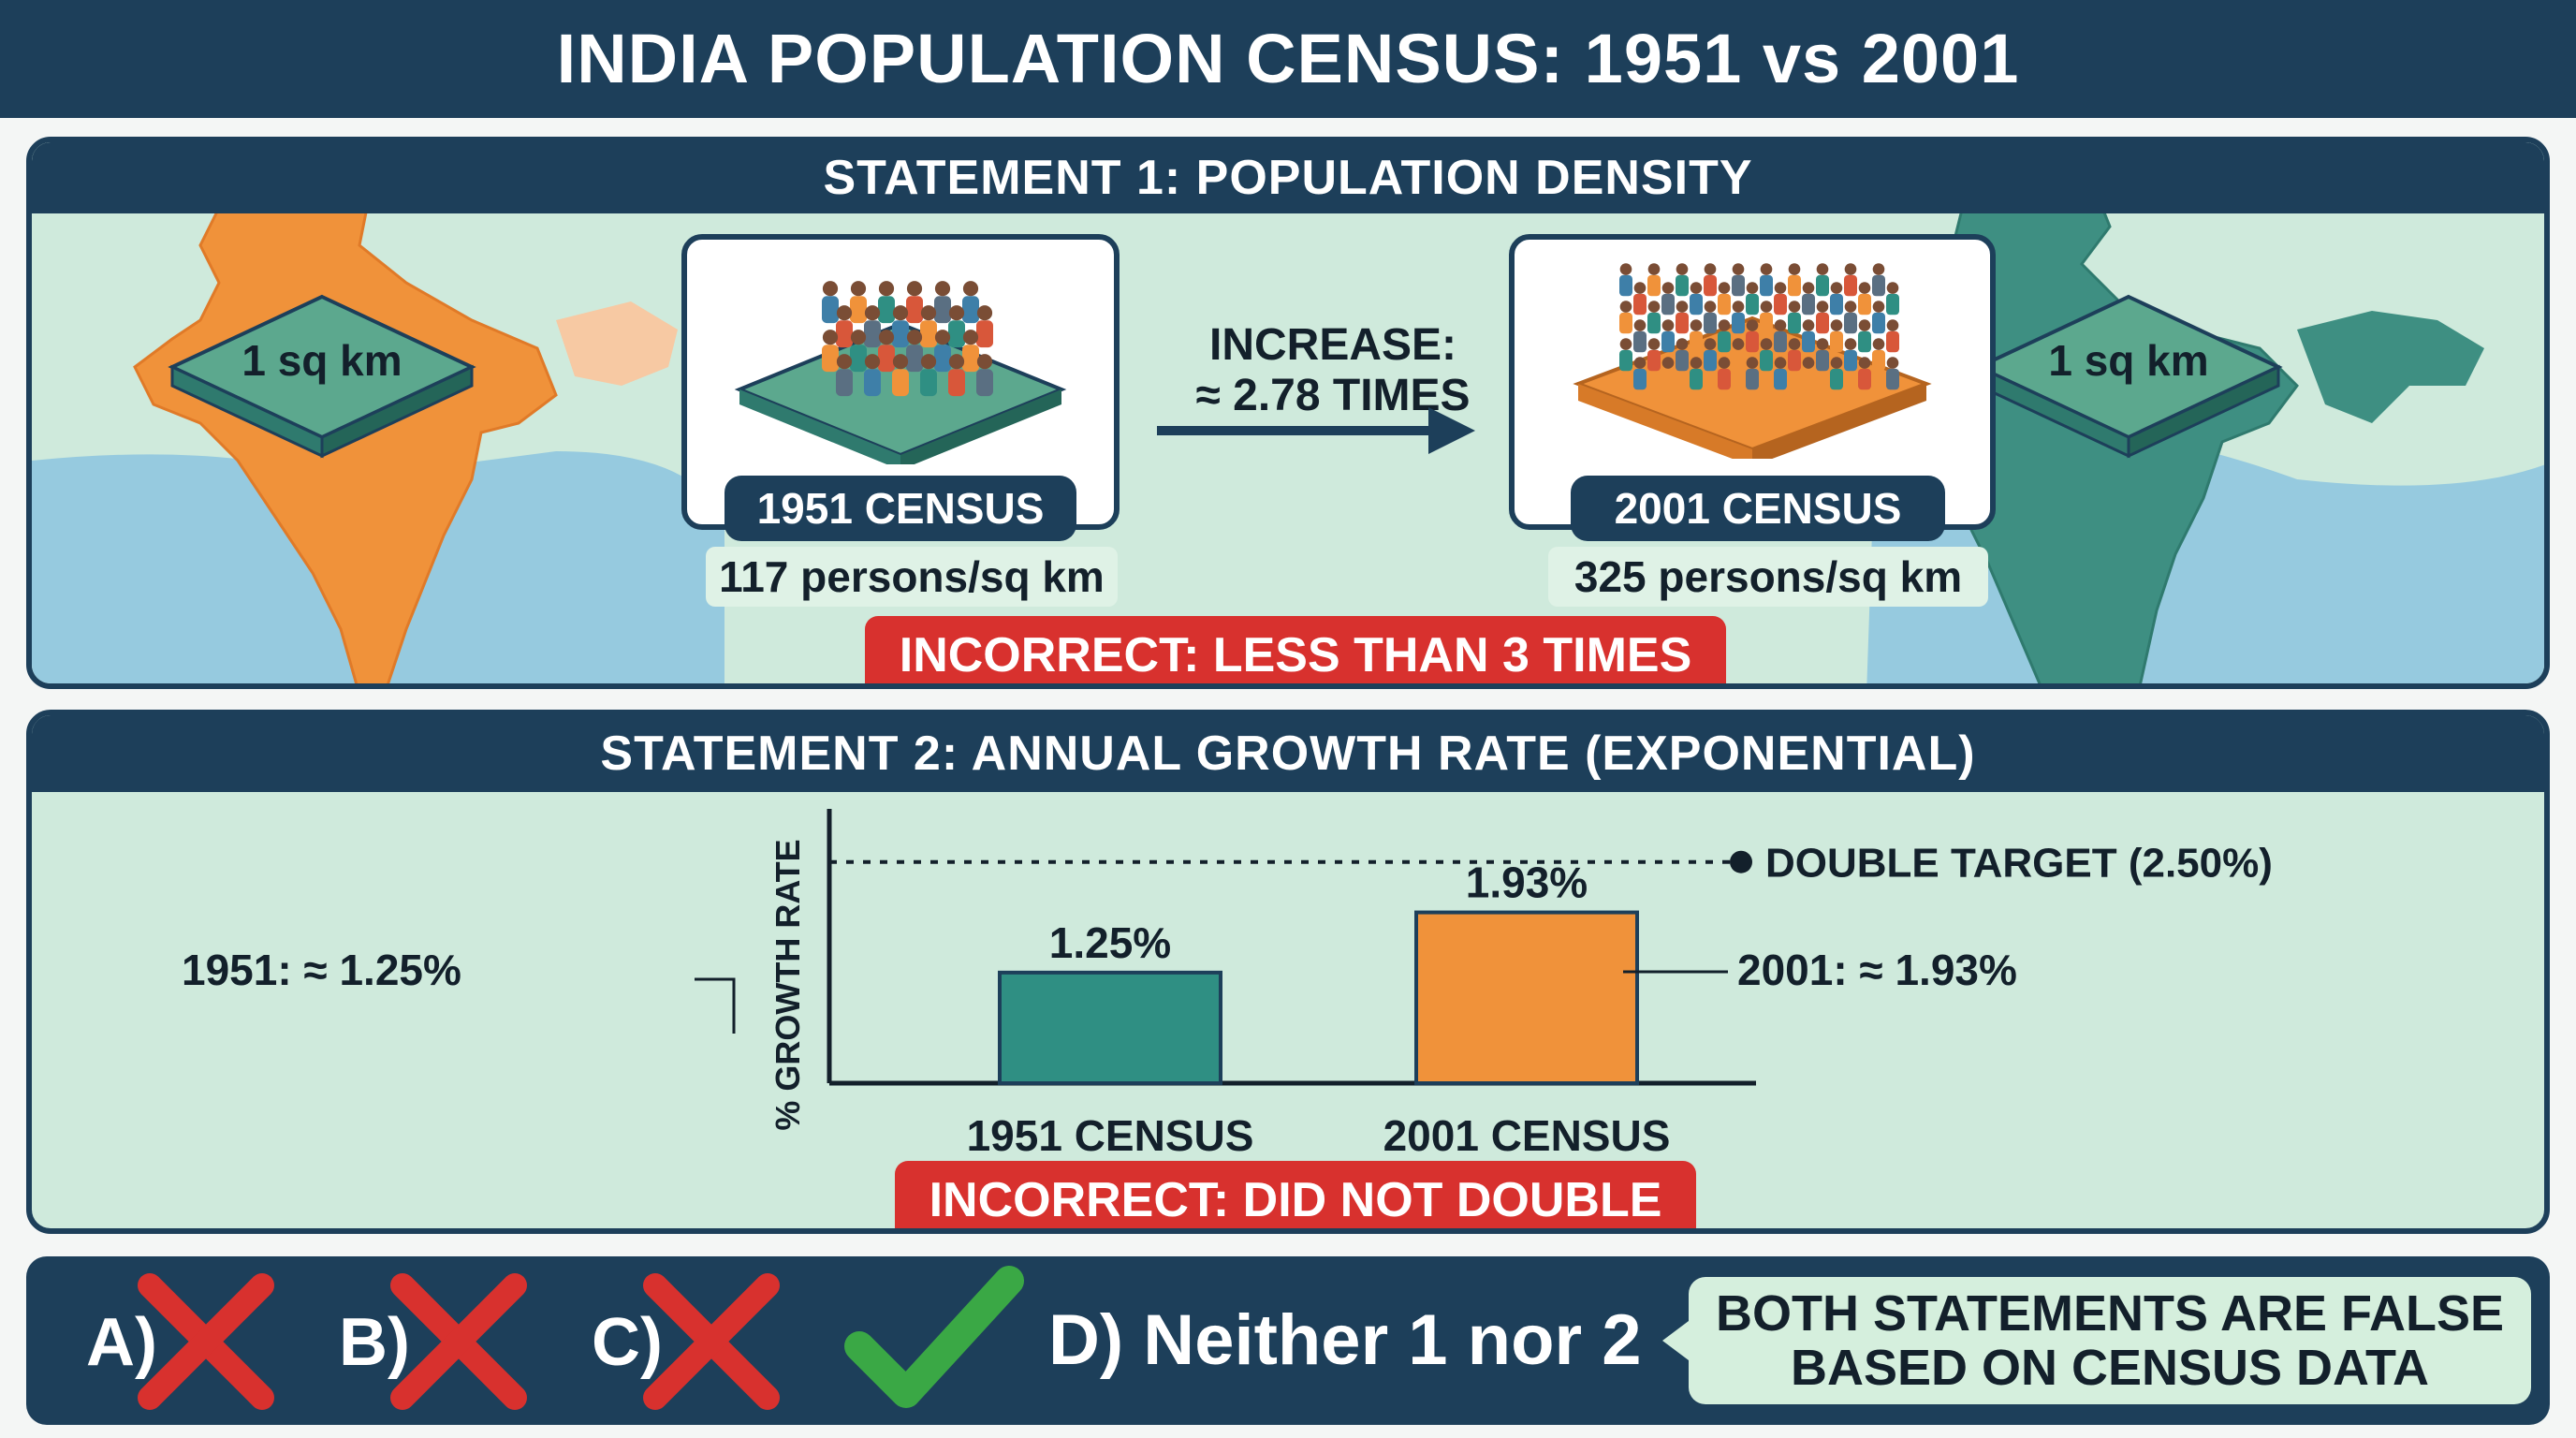 This screenshot has height=1438, width=2576. Describe the element at coordinates (617, 343) in the screenshot. I see `northeast-map-left` at that location.